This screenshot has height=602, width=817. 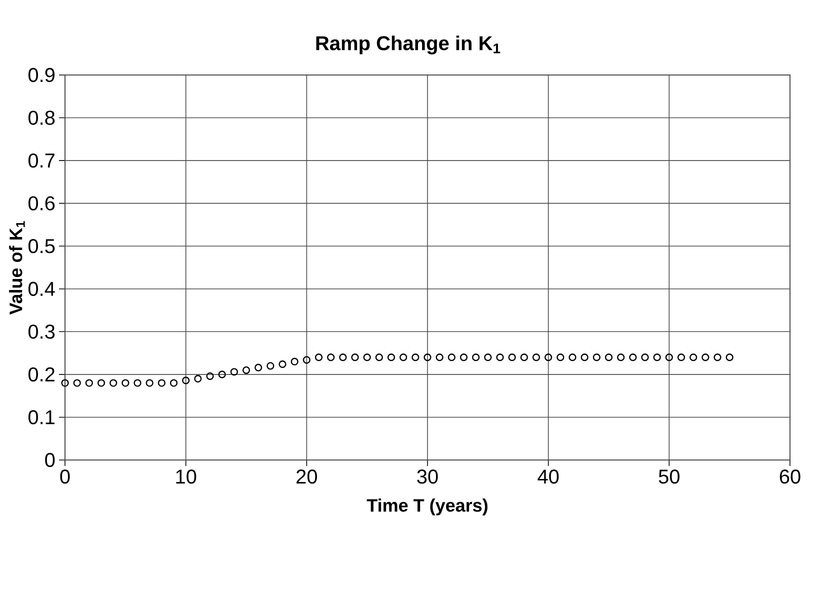 I want to click on x-tick-label: 50, so click(x=669, y=477).